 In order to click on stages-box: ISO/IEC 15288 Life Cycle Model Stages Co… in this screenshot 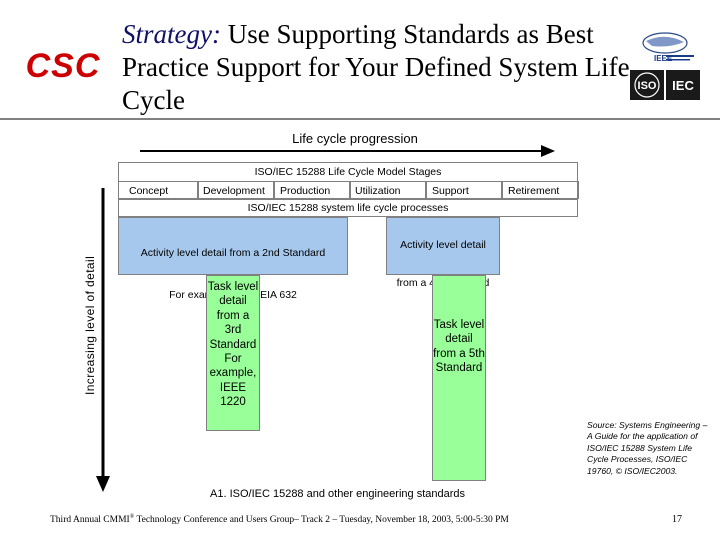, I will do `click(348, 181)`.